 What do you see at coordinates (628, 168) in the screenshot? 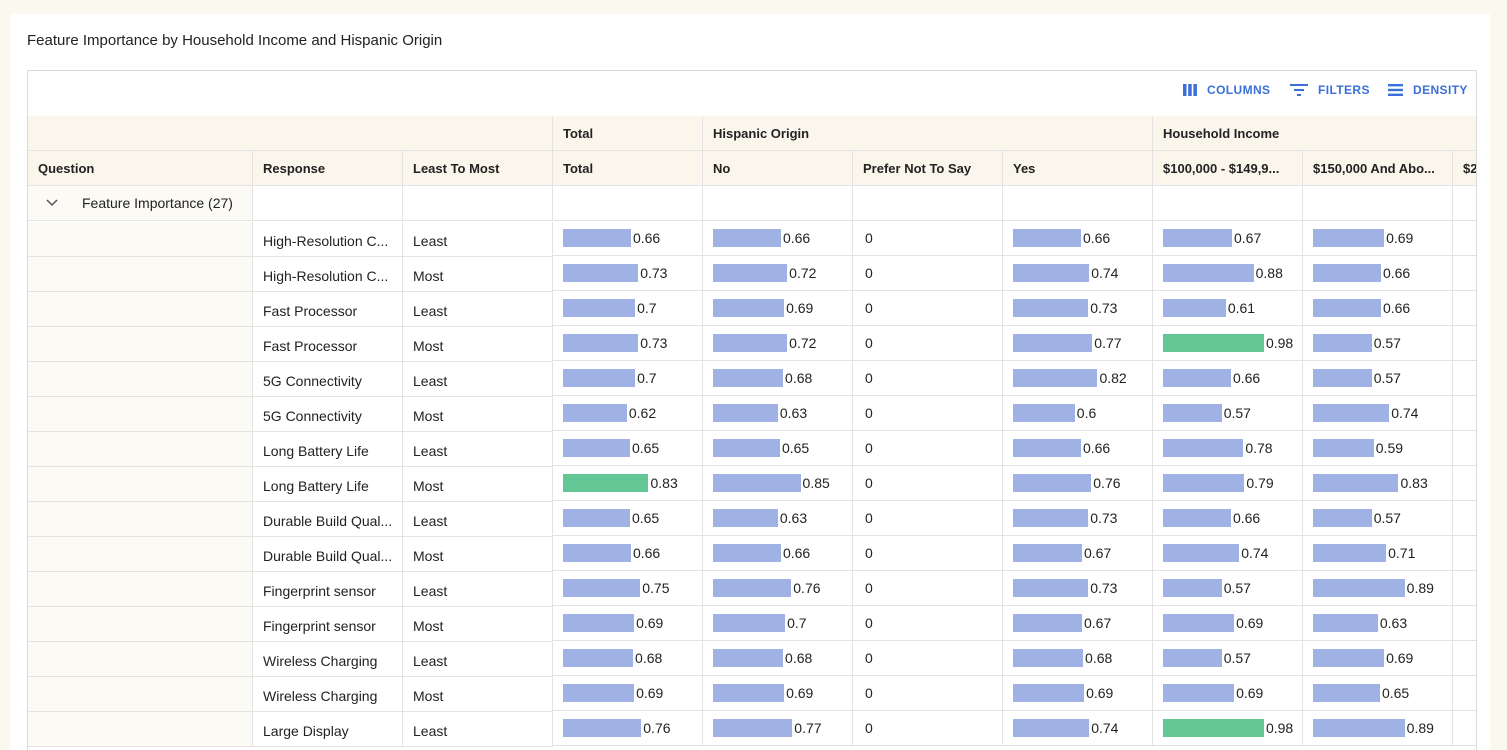
I see `column-header: Total` at bounding box center [628, 168].